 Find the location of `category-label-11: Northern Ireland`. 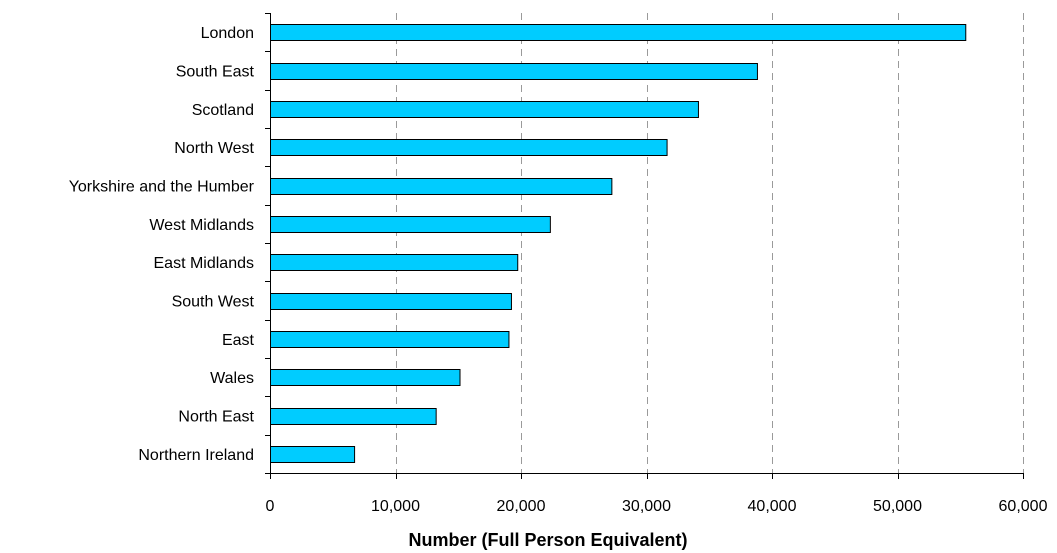

category-label-11: Northern Ireland is located at coordinates (196, 455).